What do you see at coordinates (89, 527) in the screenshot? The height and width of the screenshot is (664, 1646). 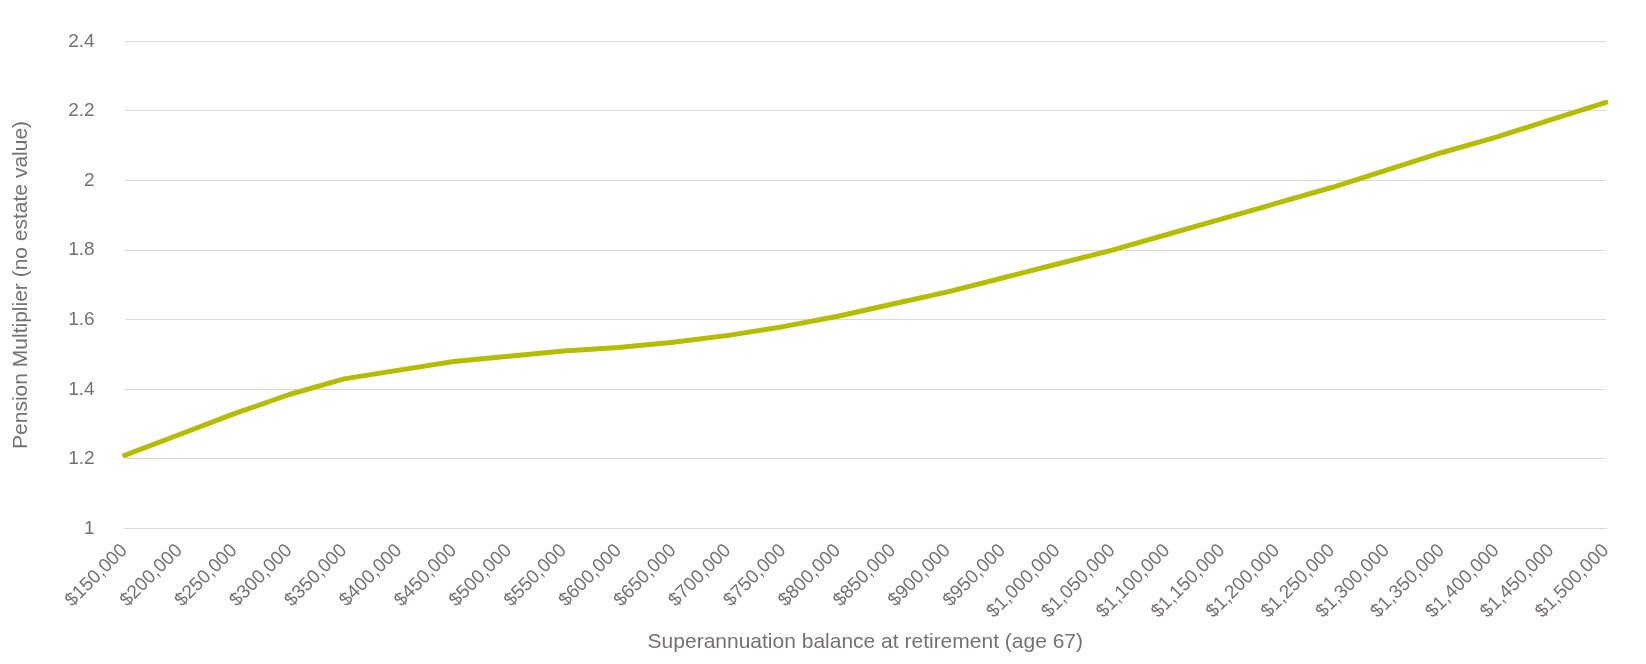 I see `y-tick-label: 1` at bounding box center [89, 527].